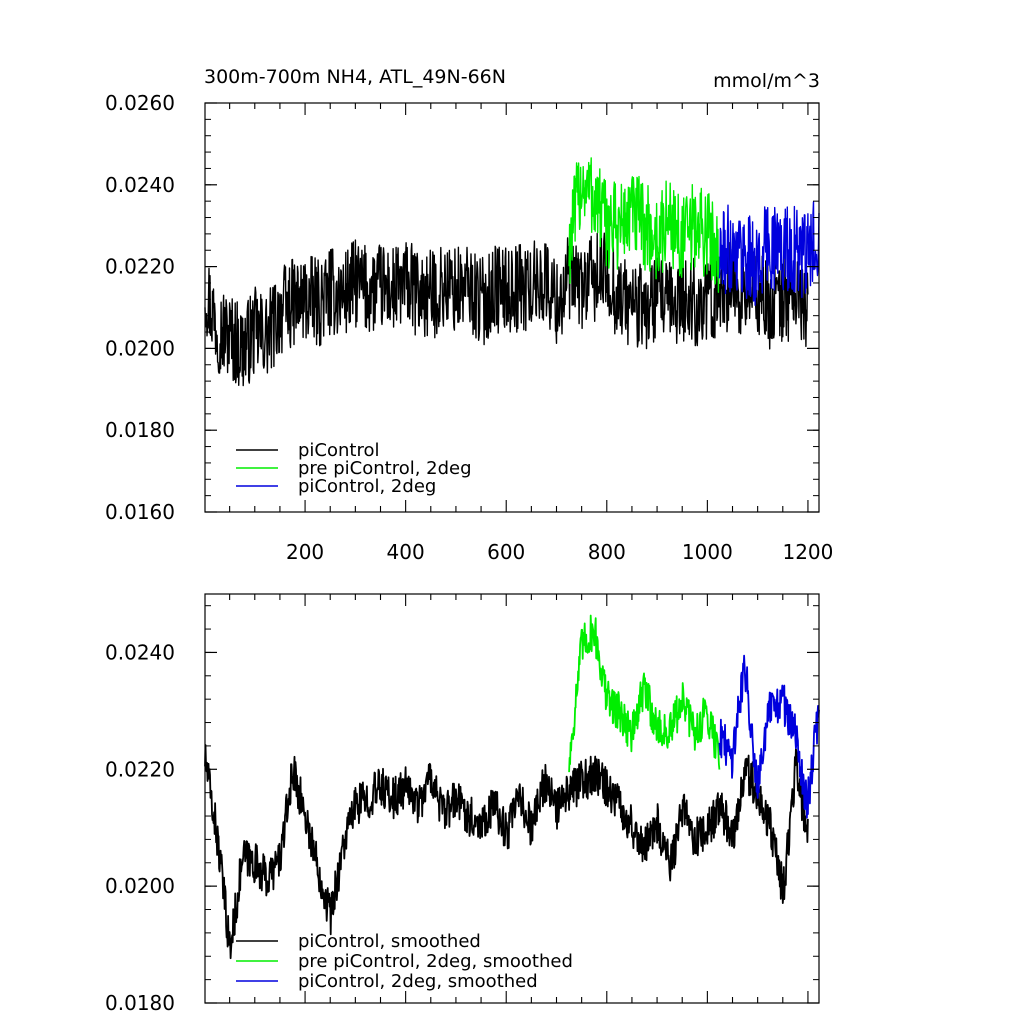  I want to click on bottom-plot-y-tick-label: 0.0220, so click(140, 769).